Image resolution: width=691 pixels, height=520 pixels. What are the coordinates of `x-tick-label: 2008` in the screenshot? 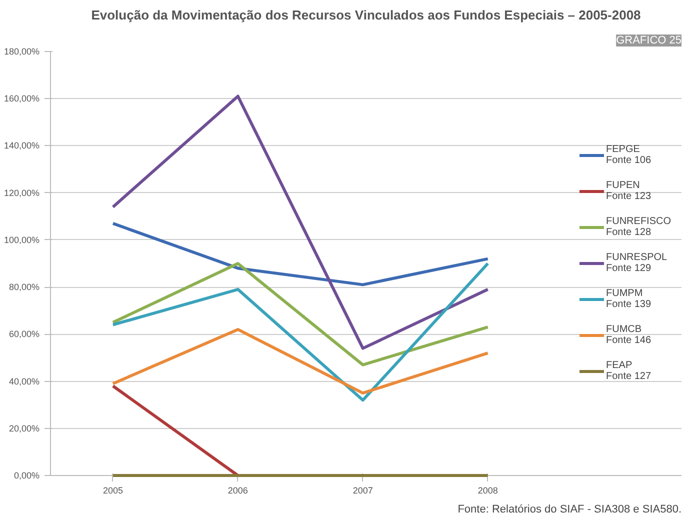 It's located at (488, 491).